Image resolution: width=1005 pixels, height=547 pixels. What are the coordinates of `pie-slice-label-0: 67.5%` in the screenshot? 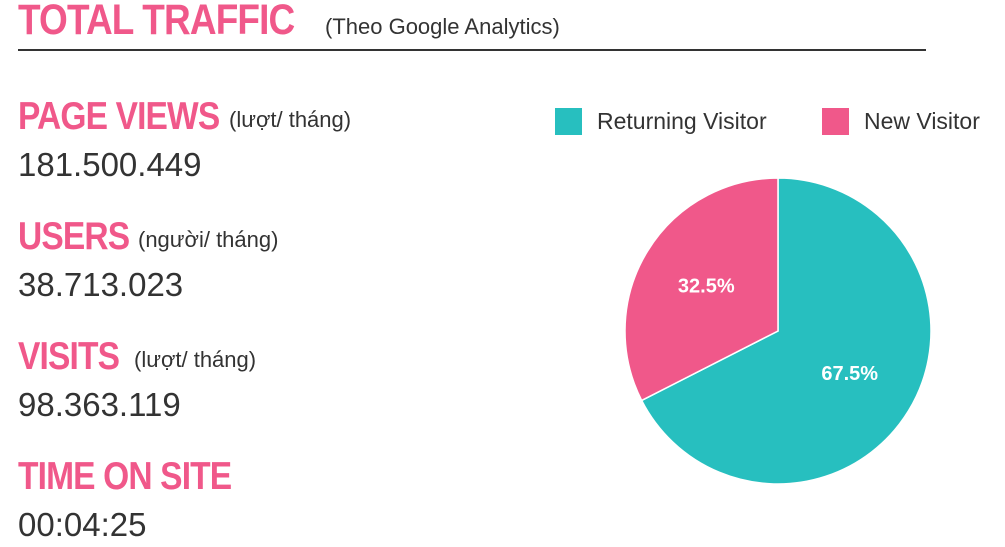 It's located at (849, 374).